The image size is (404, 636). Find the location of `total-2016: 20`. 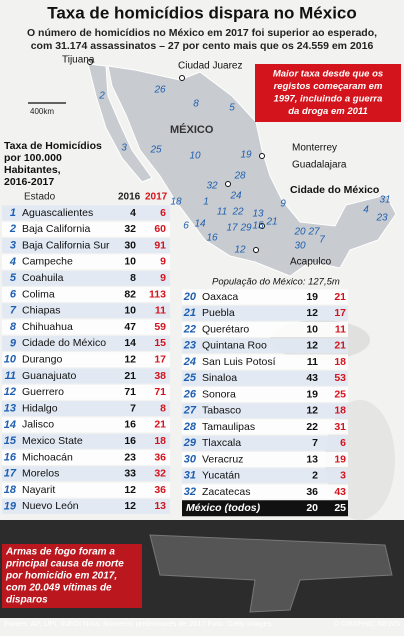

total-2016: 20 is located at coordinates (312, 508).